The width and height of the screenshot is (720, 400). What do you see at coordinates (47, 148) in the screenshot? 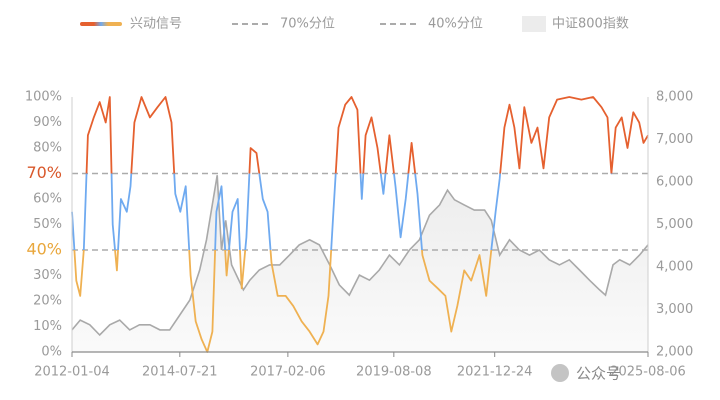
I see `y-tick-label: 80%` at bounding box center [47, 148].